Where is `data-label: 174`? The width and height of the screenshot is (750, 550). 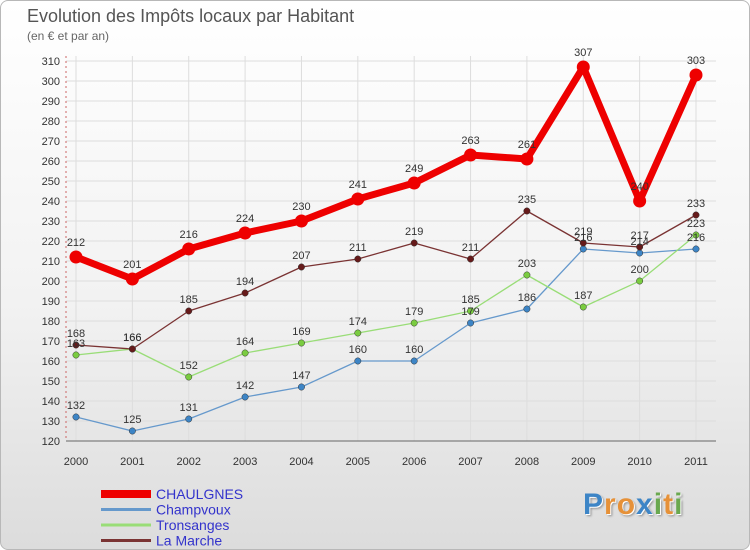 data-label: 174 is located at coordinates (358, 322).